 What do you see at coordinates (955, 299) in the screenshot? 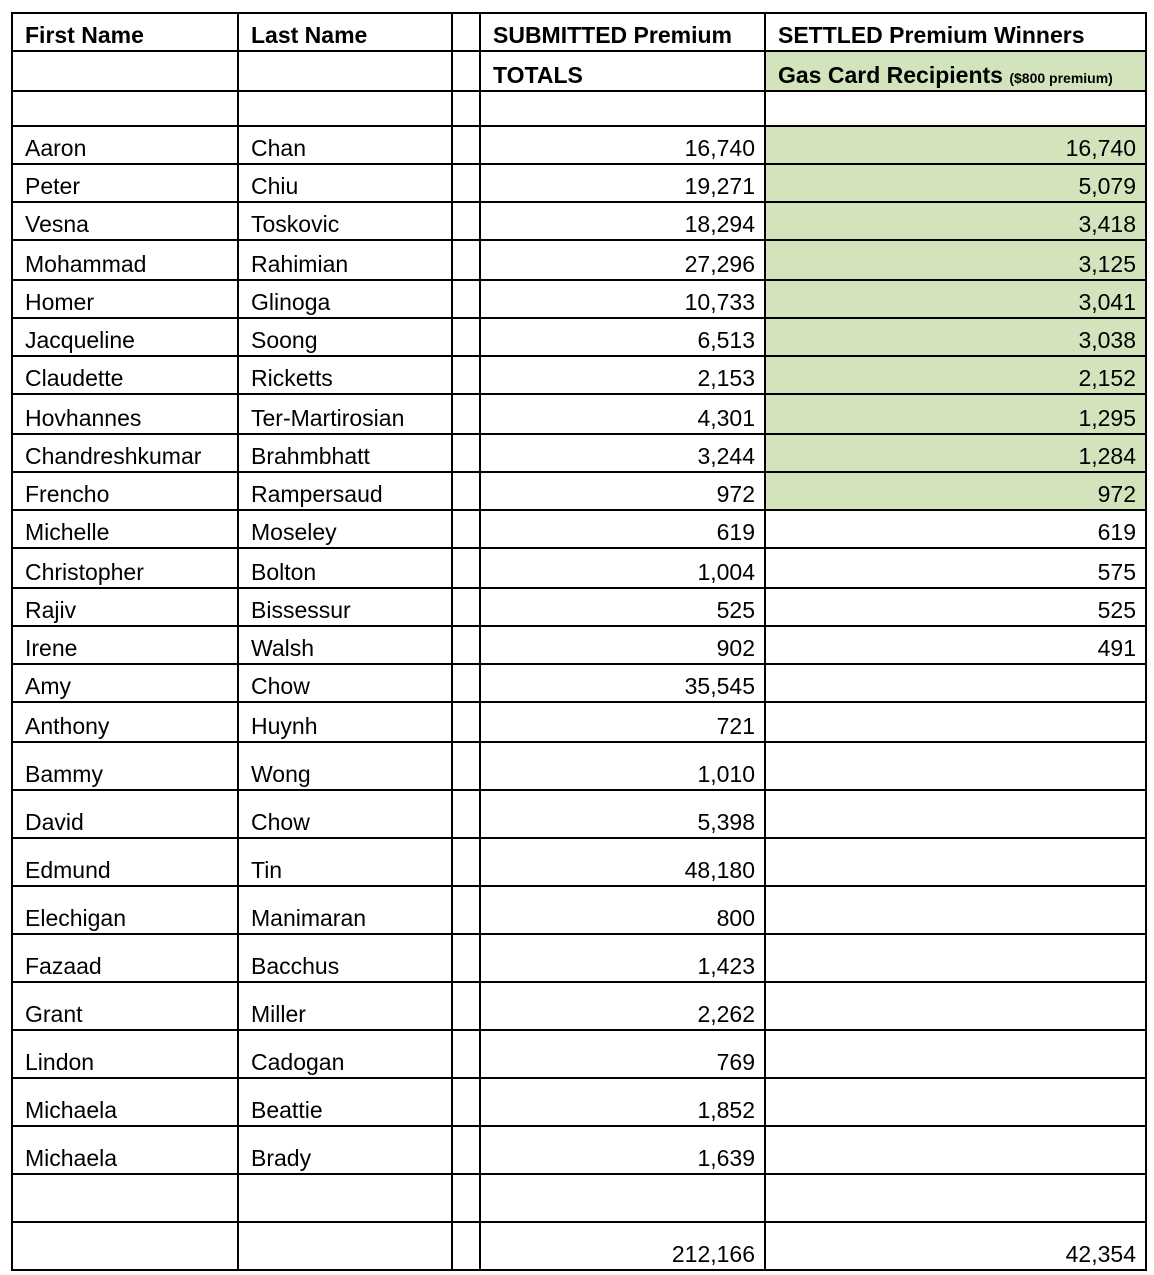
I see `settled-cell: 3,041` at bounding box center [955, 299].